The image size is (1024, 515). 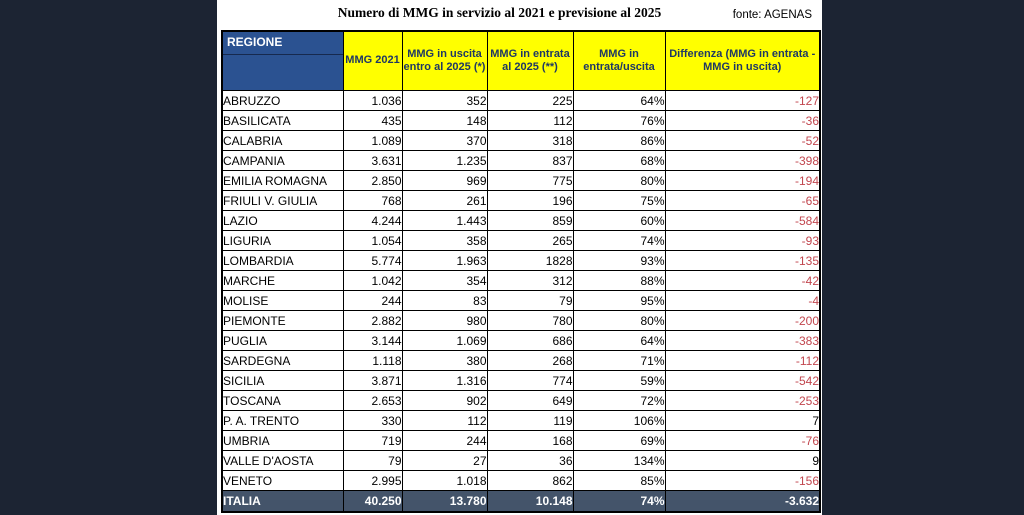 I want to click on cell-mmg2021: 4.244, so click(x=372, y=220).